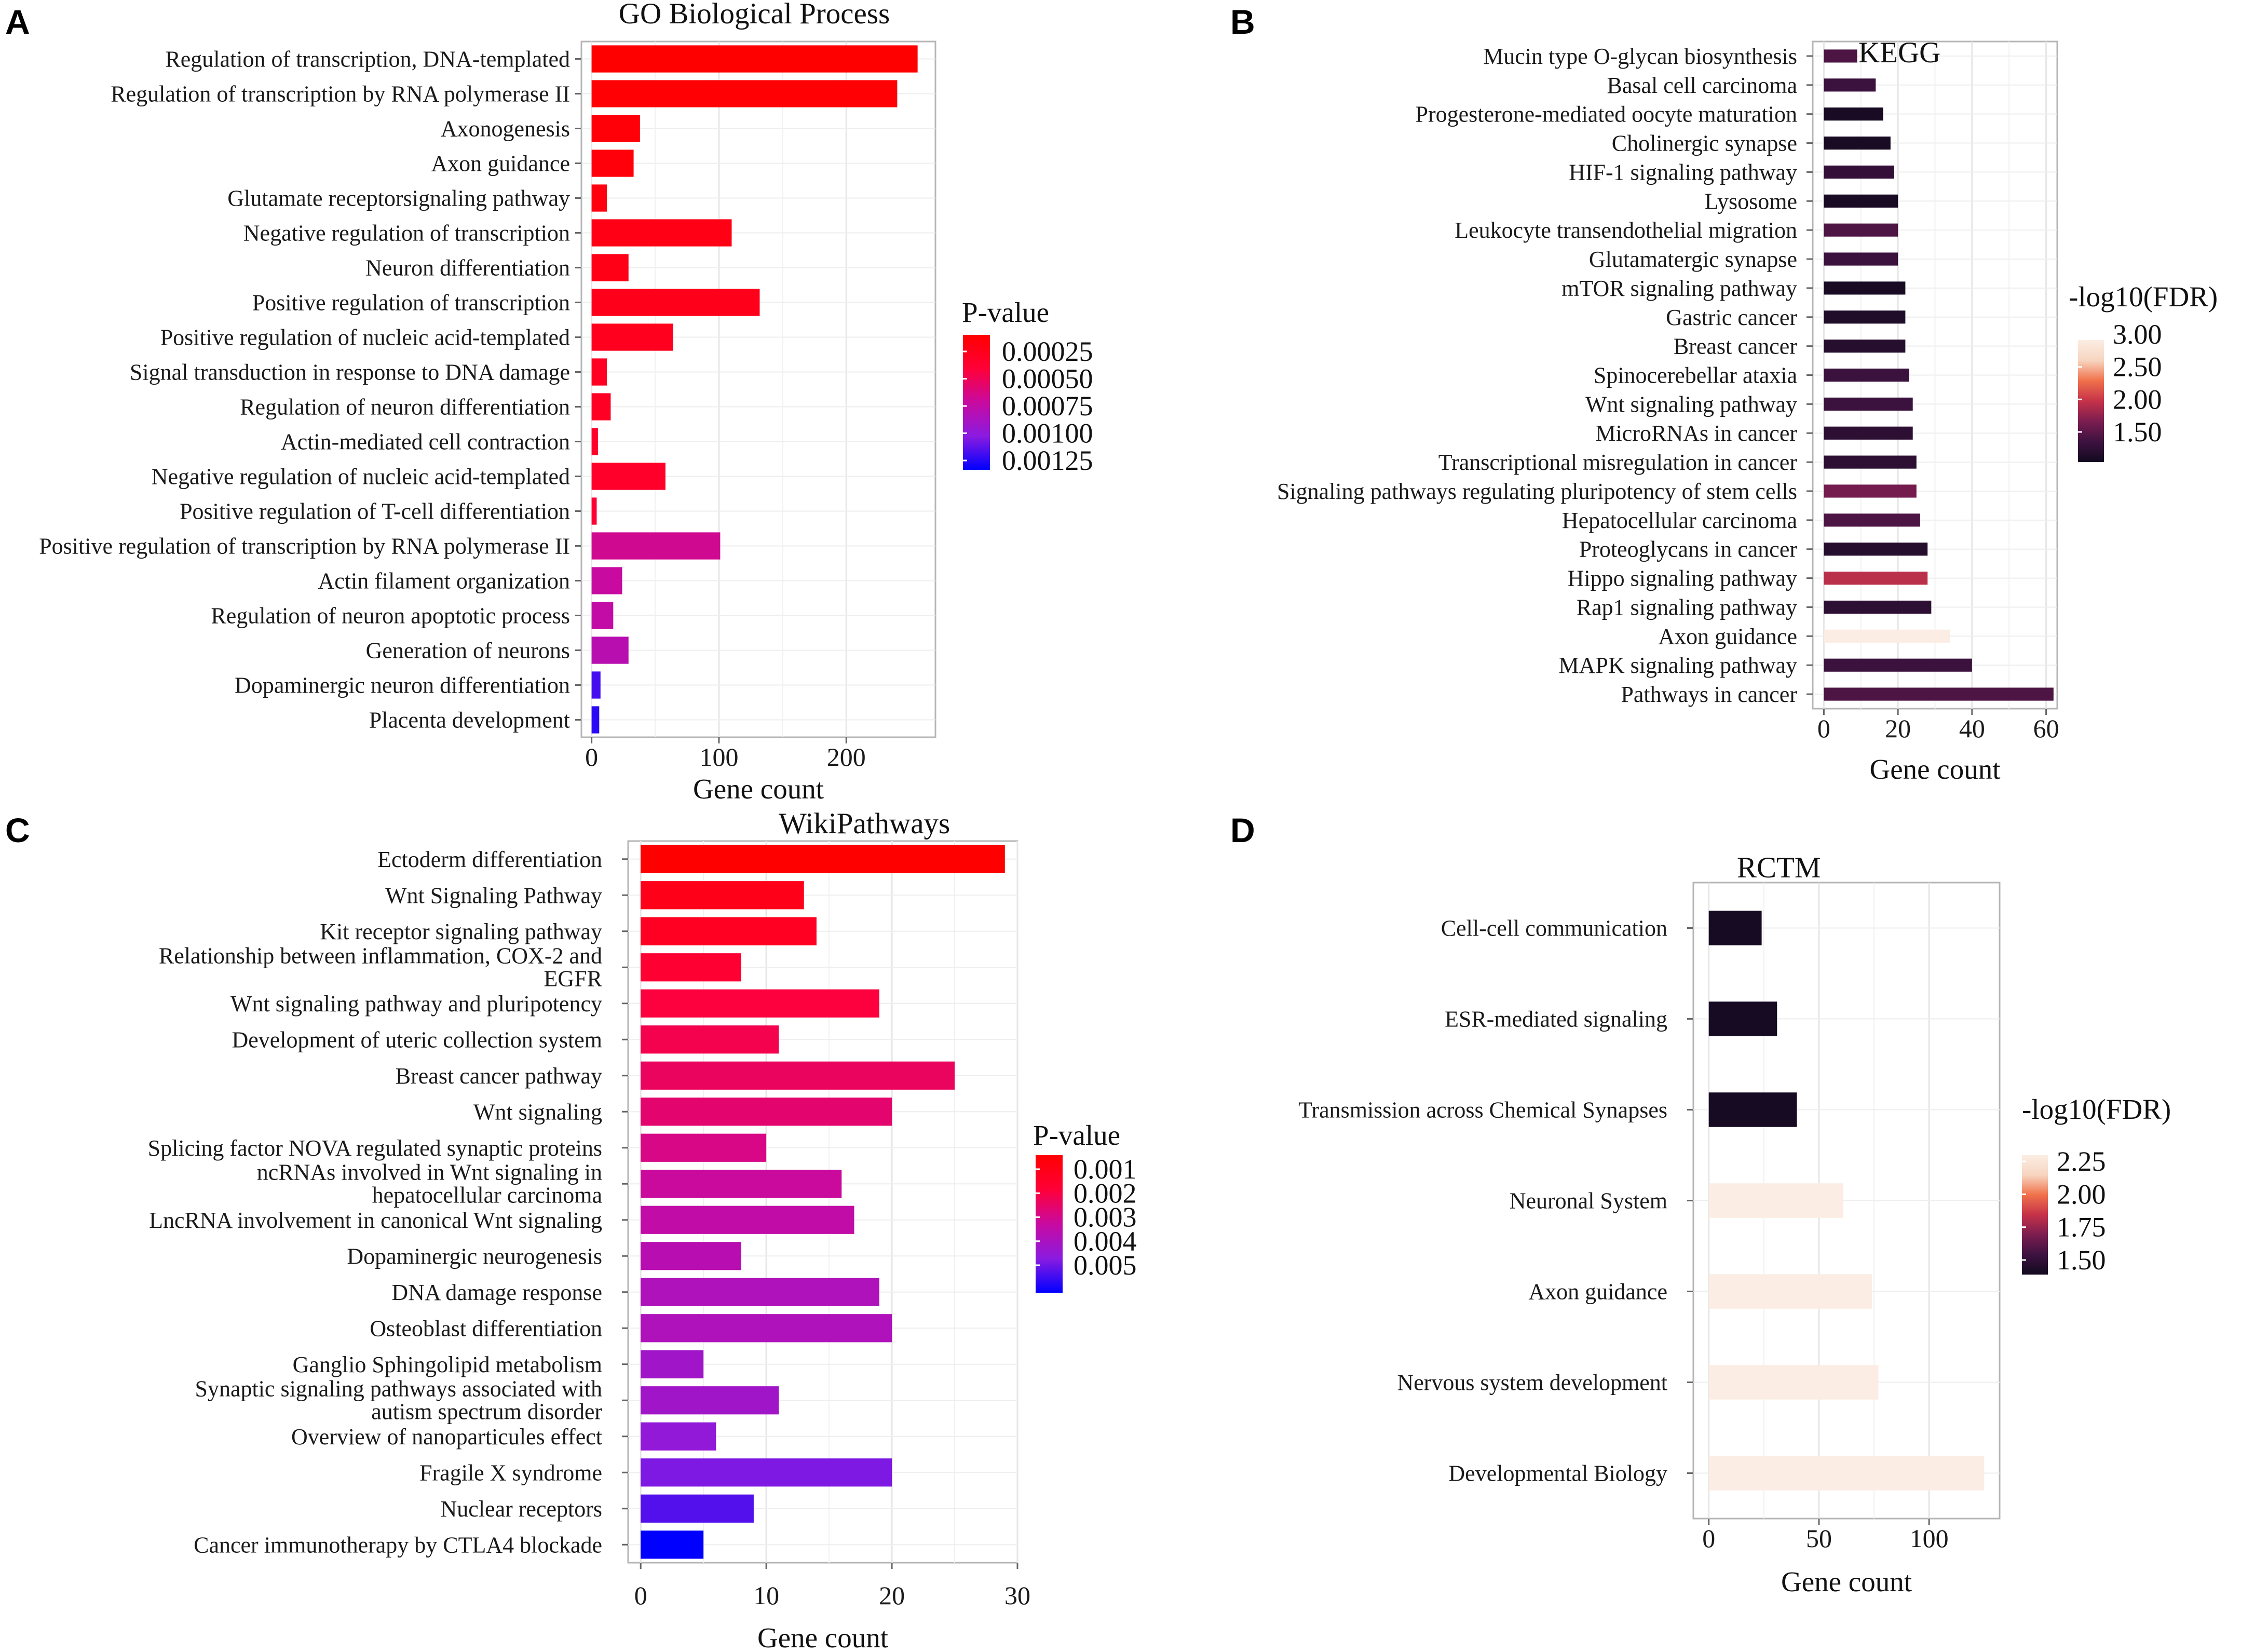  I want to click on bar-nuclear-receptors, so click(697, 1509).